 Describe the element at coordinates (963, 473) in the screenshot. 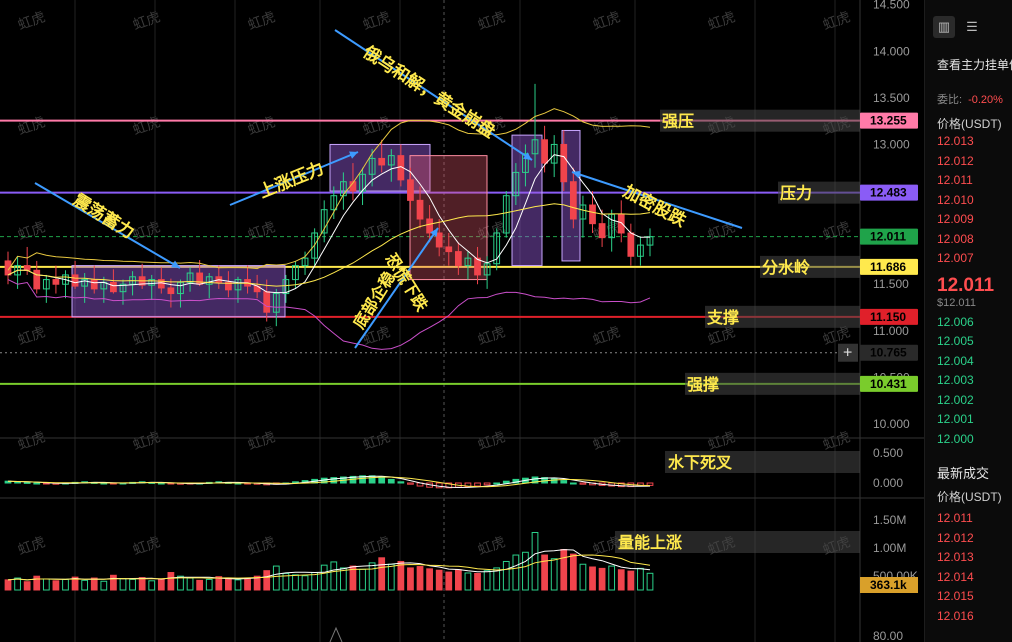

I see `recent-trades-title: 最新成交` at that location.